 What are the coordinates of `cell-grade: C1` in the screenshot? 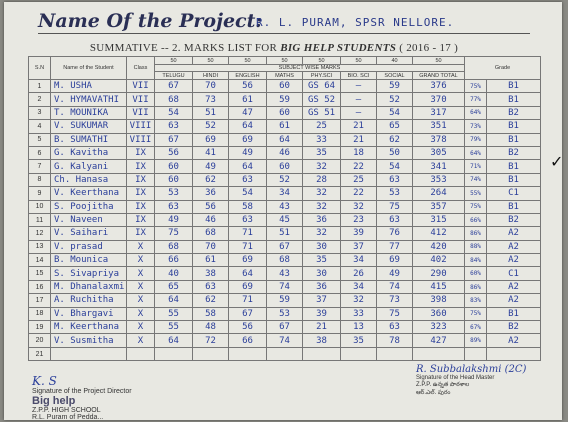 It's located at (513, 273).